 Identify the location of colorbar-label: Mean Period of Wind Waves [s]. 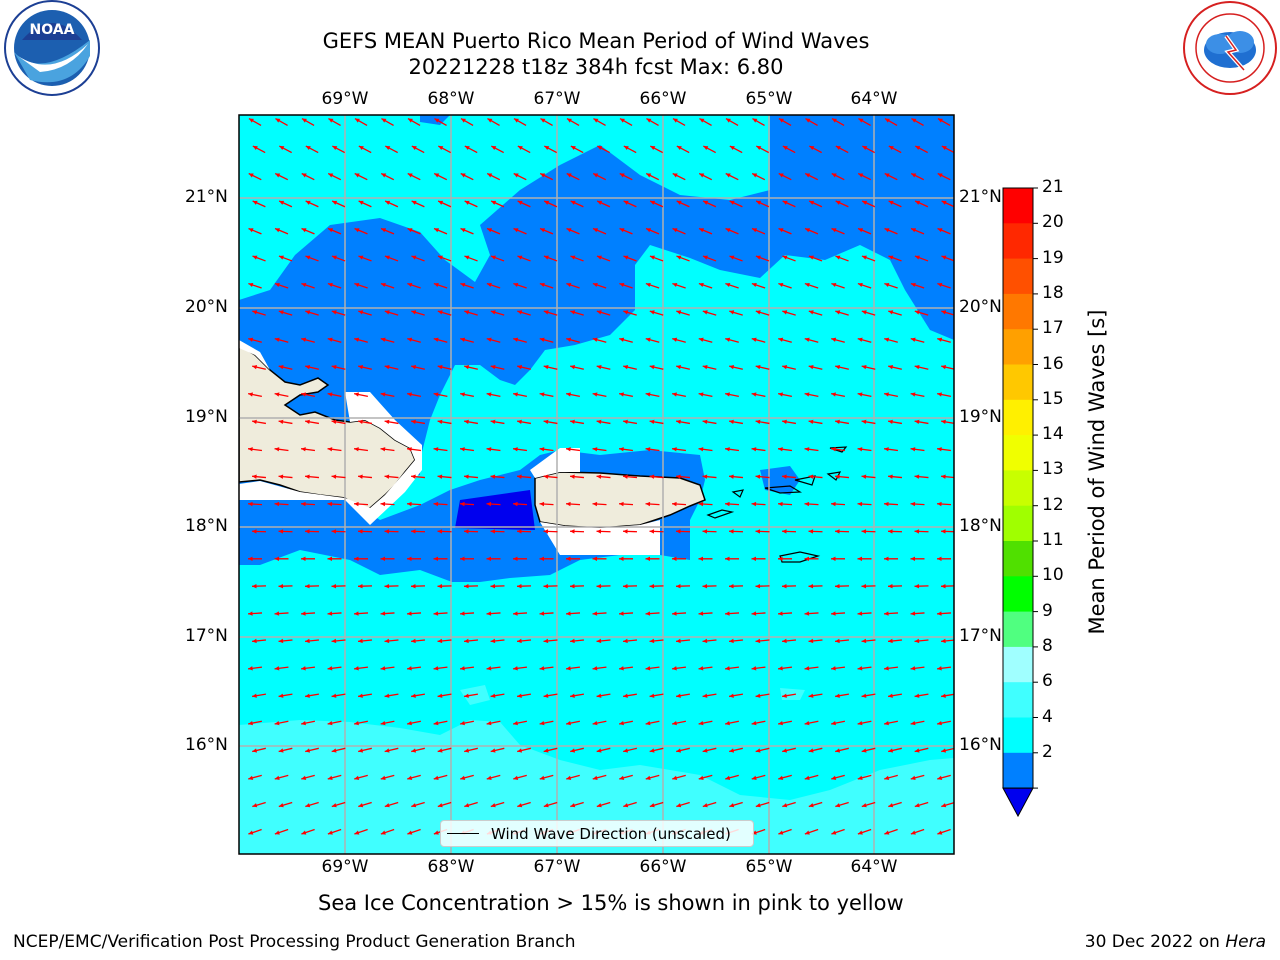
(1097, 472).